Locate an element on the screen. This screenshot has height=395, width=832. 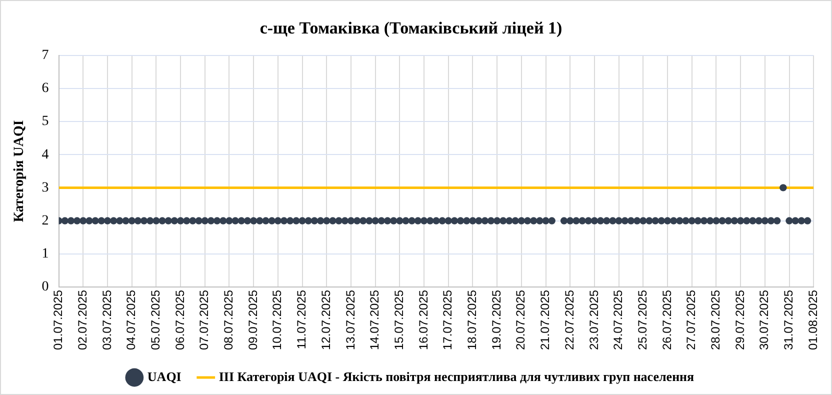
x-tick-label: 23.07.2025 is located at coordinates (593, 320).